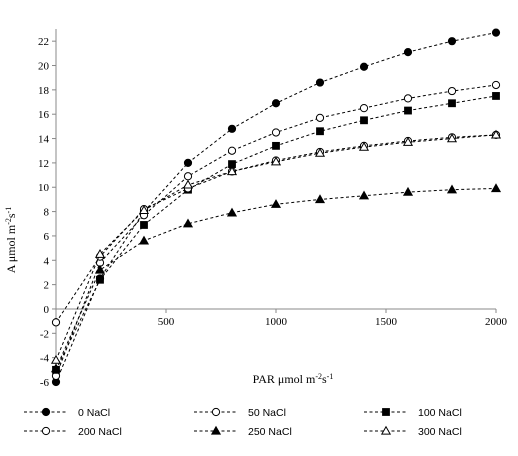 This screenshot has height=456, width=518. I want to click on legend-item: 50 NaCl, so click(240, 413).